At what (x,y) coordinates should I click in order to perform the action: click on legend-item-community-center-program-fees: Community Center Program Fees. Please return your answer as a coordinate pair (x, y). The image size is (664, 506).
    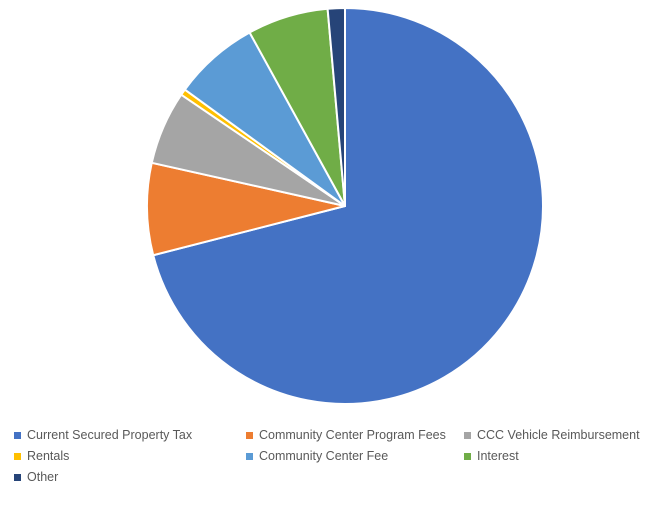
    Looking at the image, I should click on (355, 435).